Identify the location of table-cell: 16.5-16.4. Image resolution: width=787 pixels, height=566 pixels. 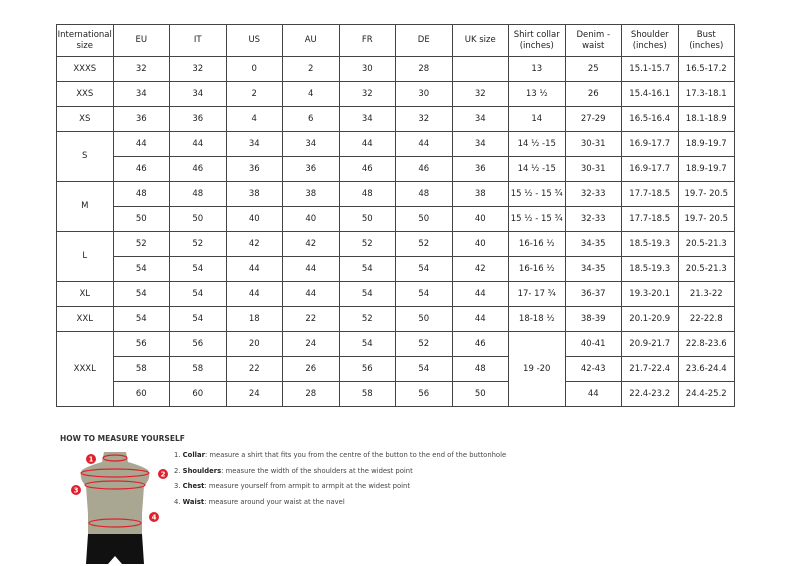
(650, 119).